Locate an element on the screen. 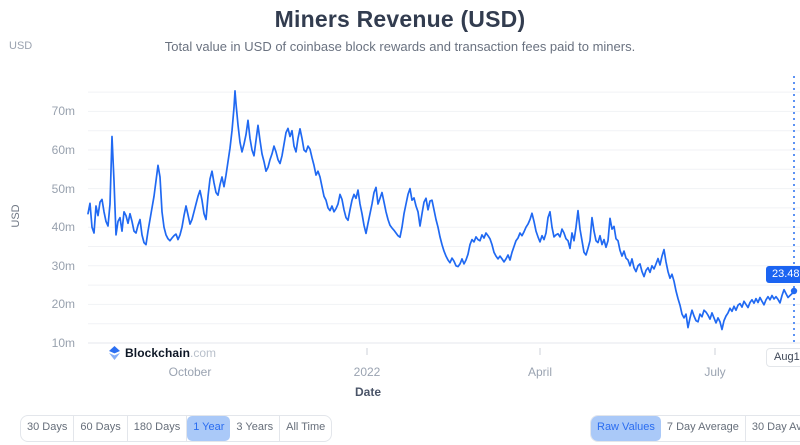  button-180-days: 180 Days is located at coordinates (158, 428).